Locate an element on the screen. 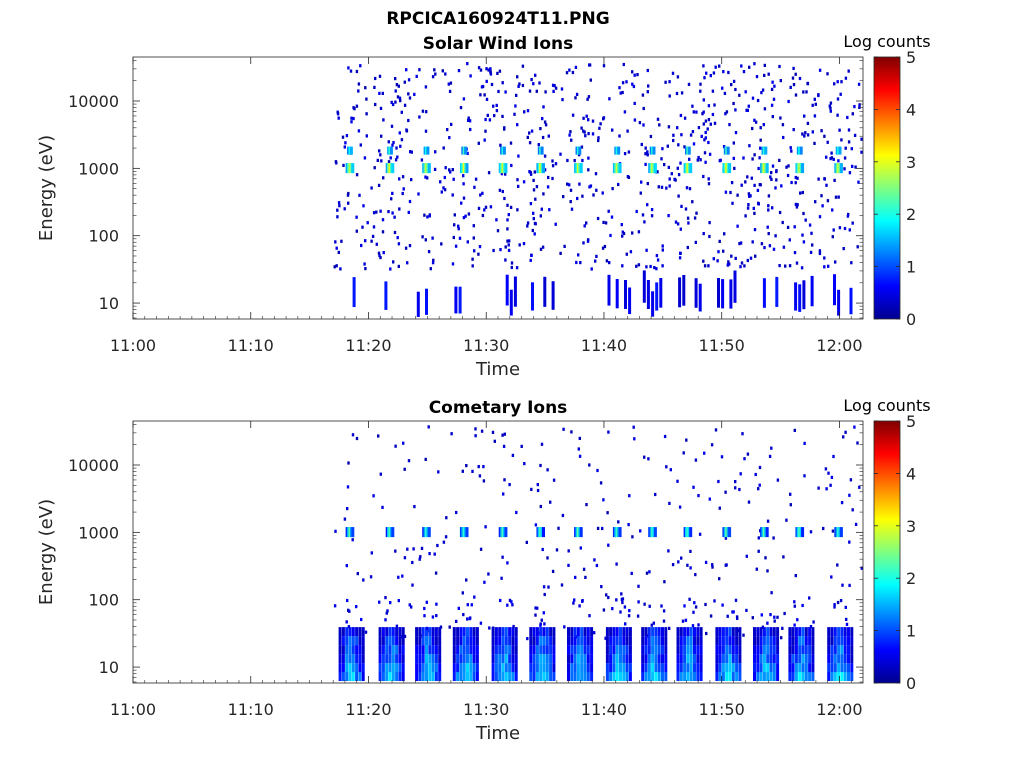  y-tick-label: 10 is located at coordinates (109, 667).